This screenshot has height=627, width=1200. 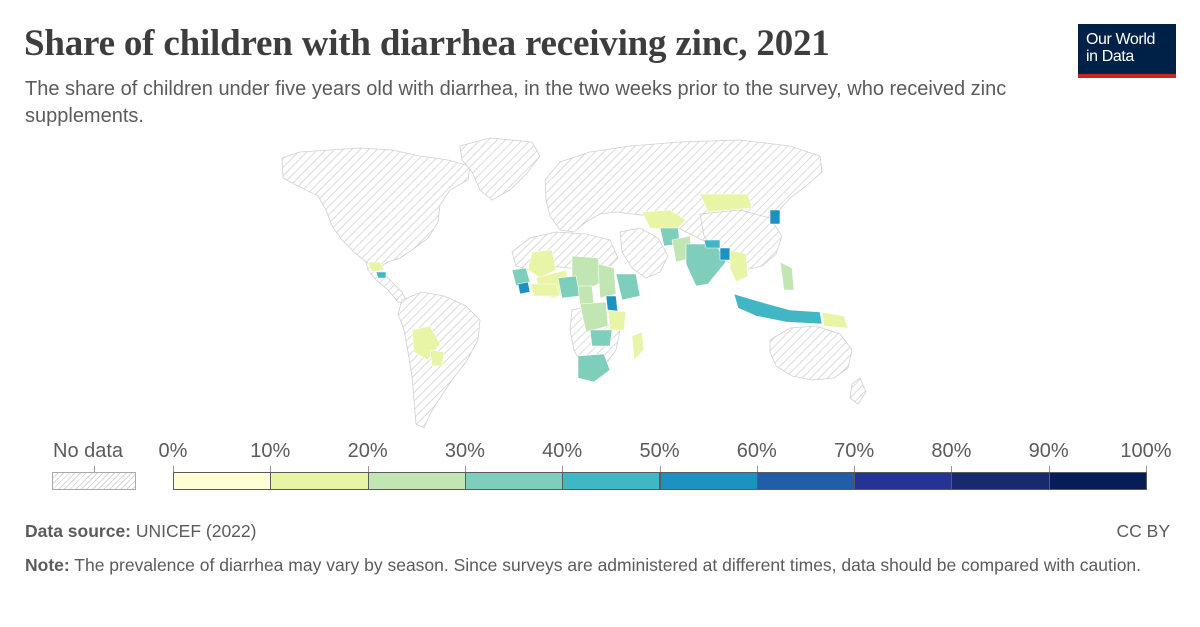 I want to click on ethiopia-region, so click(x=628, y=287).